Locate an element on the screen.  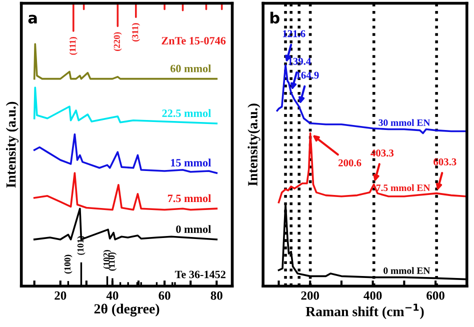
x-axis-title: Raman shift (cm$^{−1}$) is located at coordinates (365, 312).